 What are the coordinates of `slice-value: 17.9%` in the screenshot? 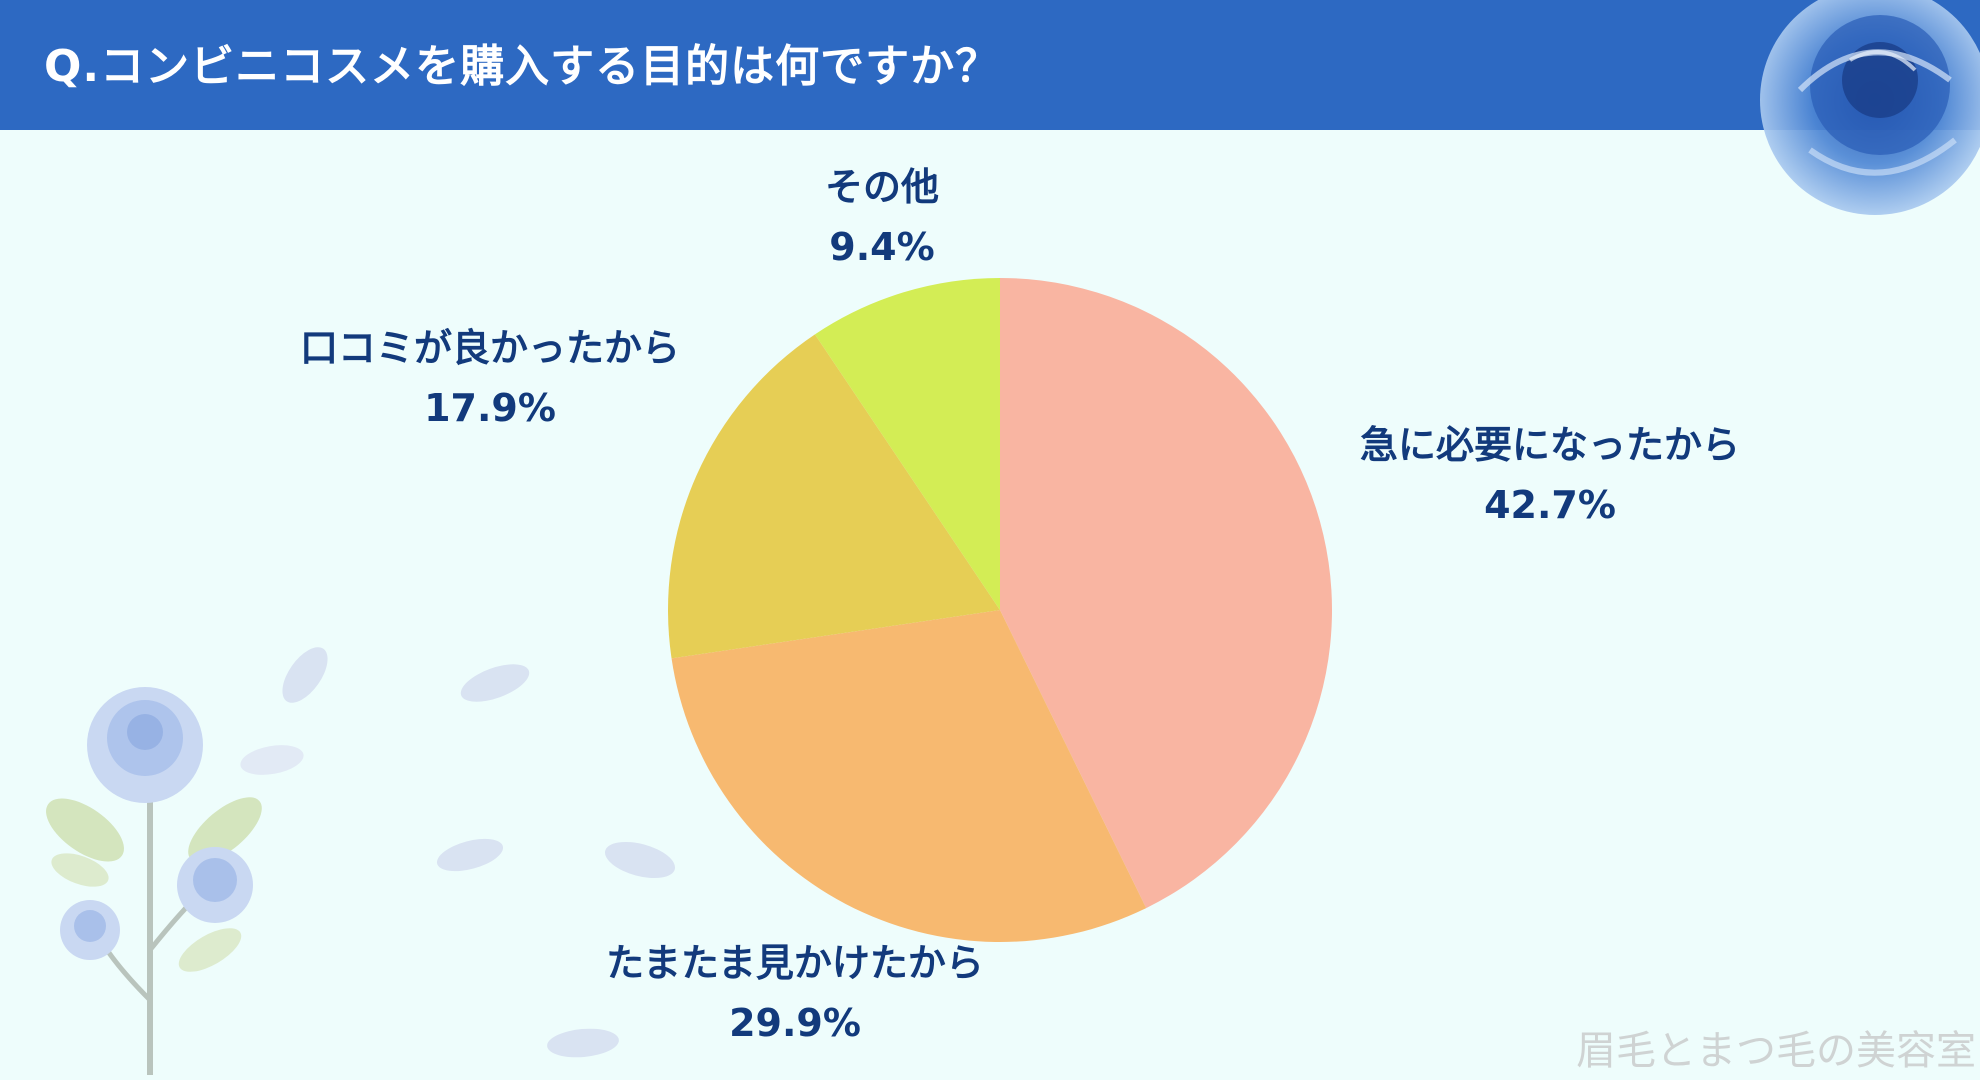 It's located at (490, 408).